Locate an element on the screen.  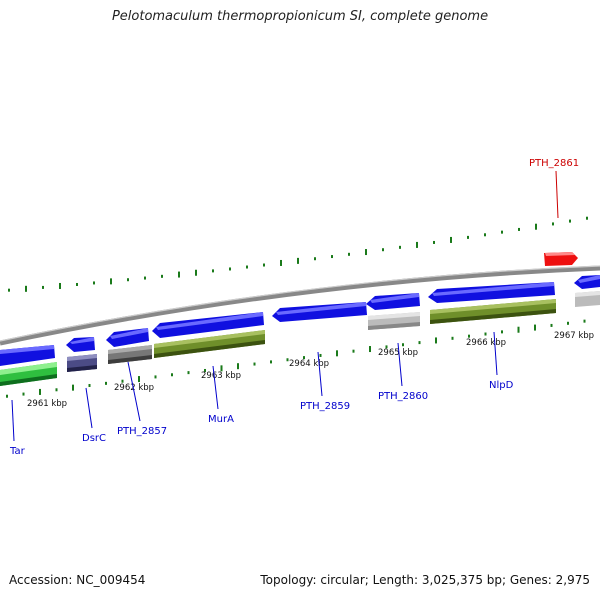
gene-label-nlpd: NlpD is located at coordinates (501, 385).